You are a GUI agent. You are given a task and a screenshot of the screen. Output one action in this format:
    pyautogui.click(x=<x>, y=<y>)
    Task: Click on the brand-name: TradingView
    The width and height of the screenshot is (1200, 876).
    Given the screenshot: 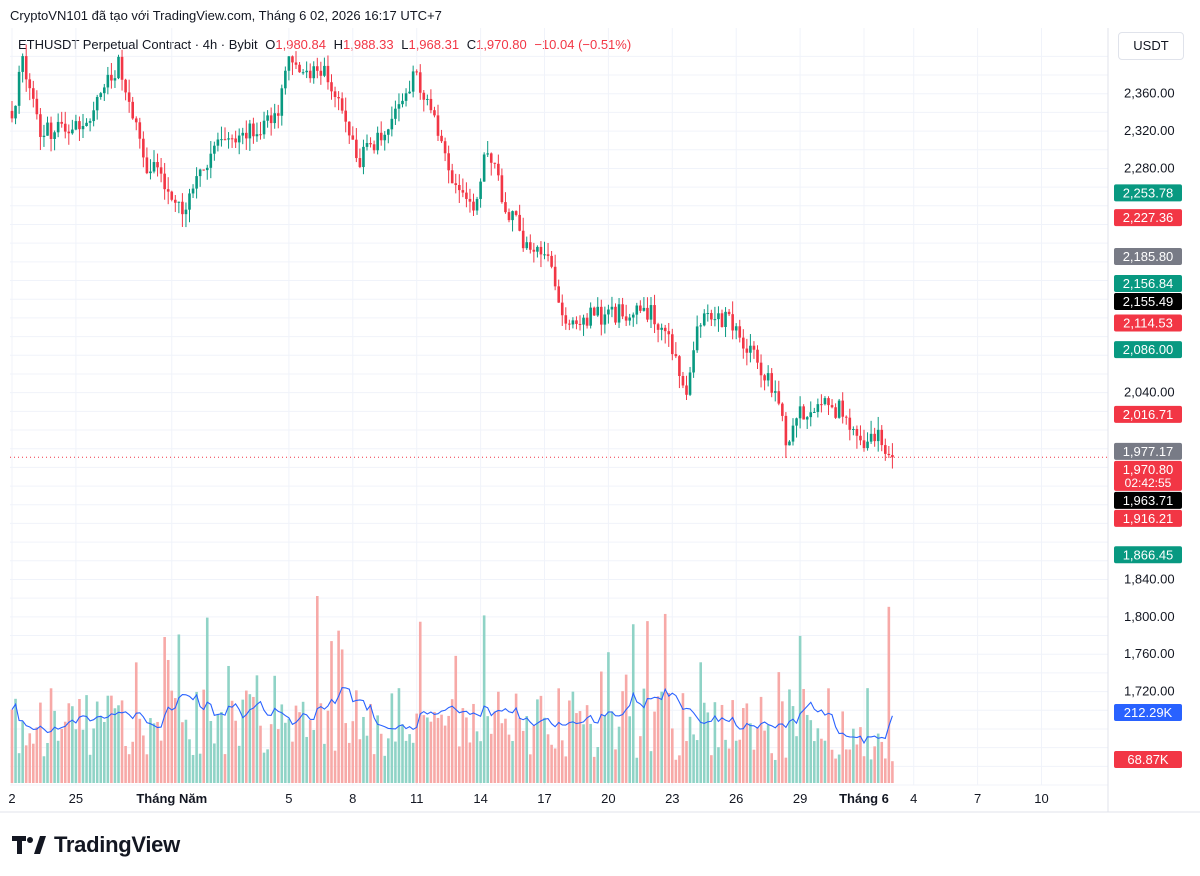 What is the action you would take?
    pyautogui.click(x=117, y=844)
    